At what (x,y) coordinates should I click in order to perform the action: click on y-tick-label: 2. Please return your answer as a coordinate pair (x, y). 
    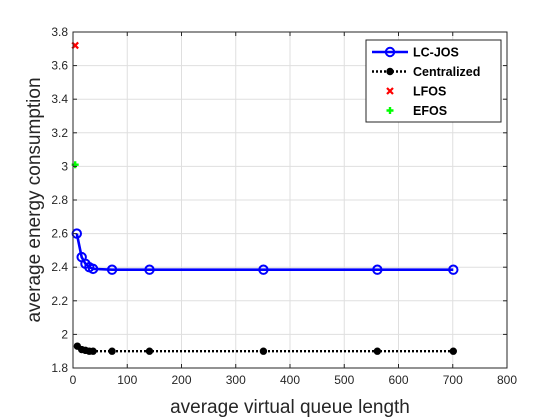
    Looking at the image, I should click on (64, 334).